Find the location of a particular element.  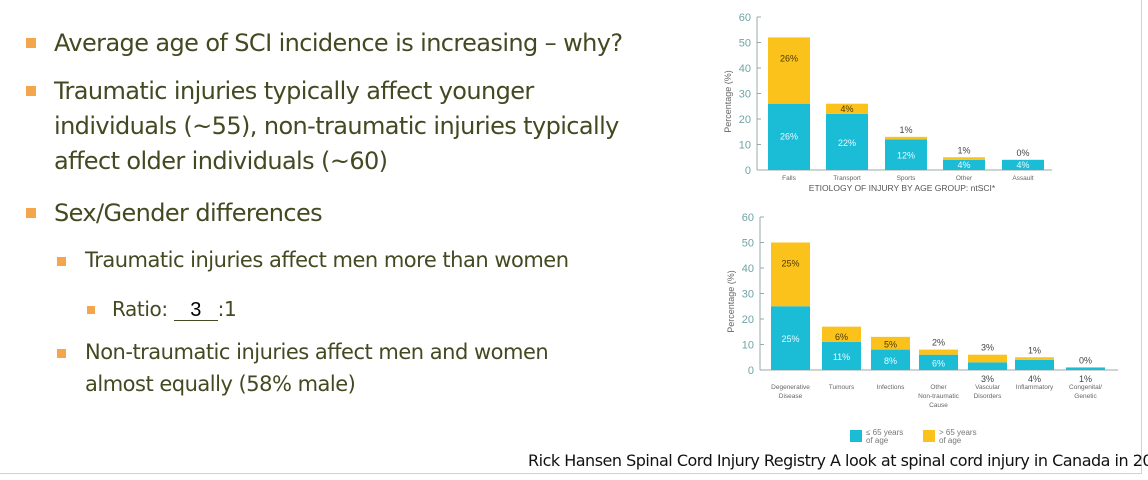

category-label: Falls is located at coordinates (789, 178).